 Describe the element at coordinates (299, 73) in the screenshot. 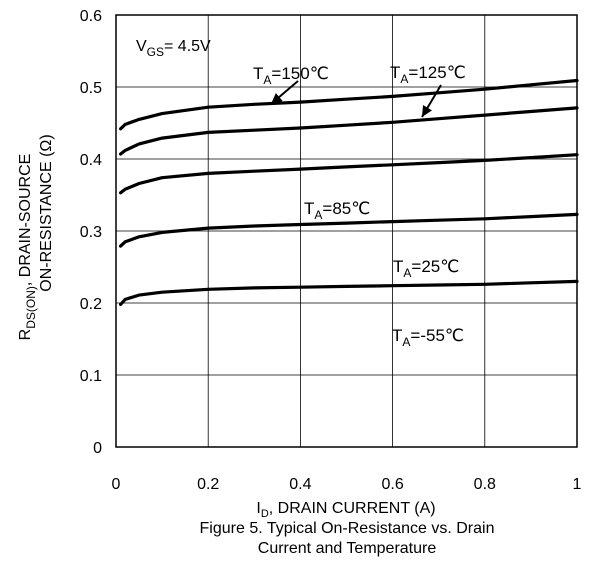

I see `annotation-rest: =150℃` at that location.